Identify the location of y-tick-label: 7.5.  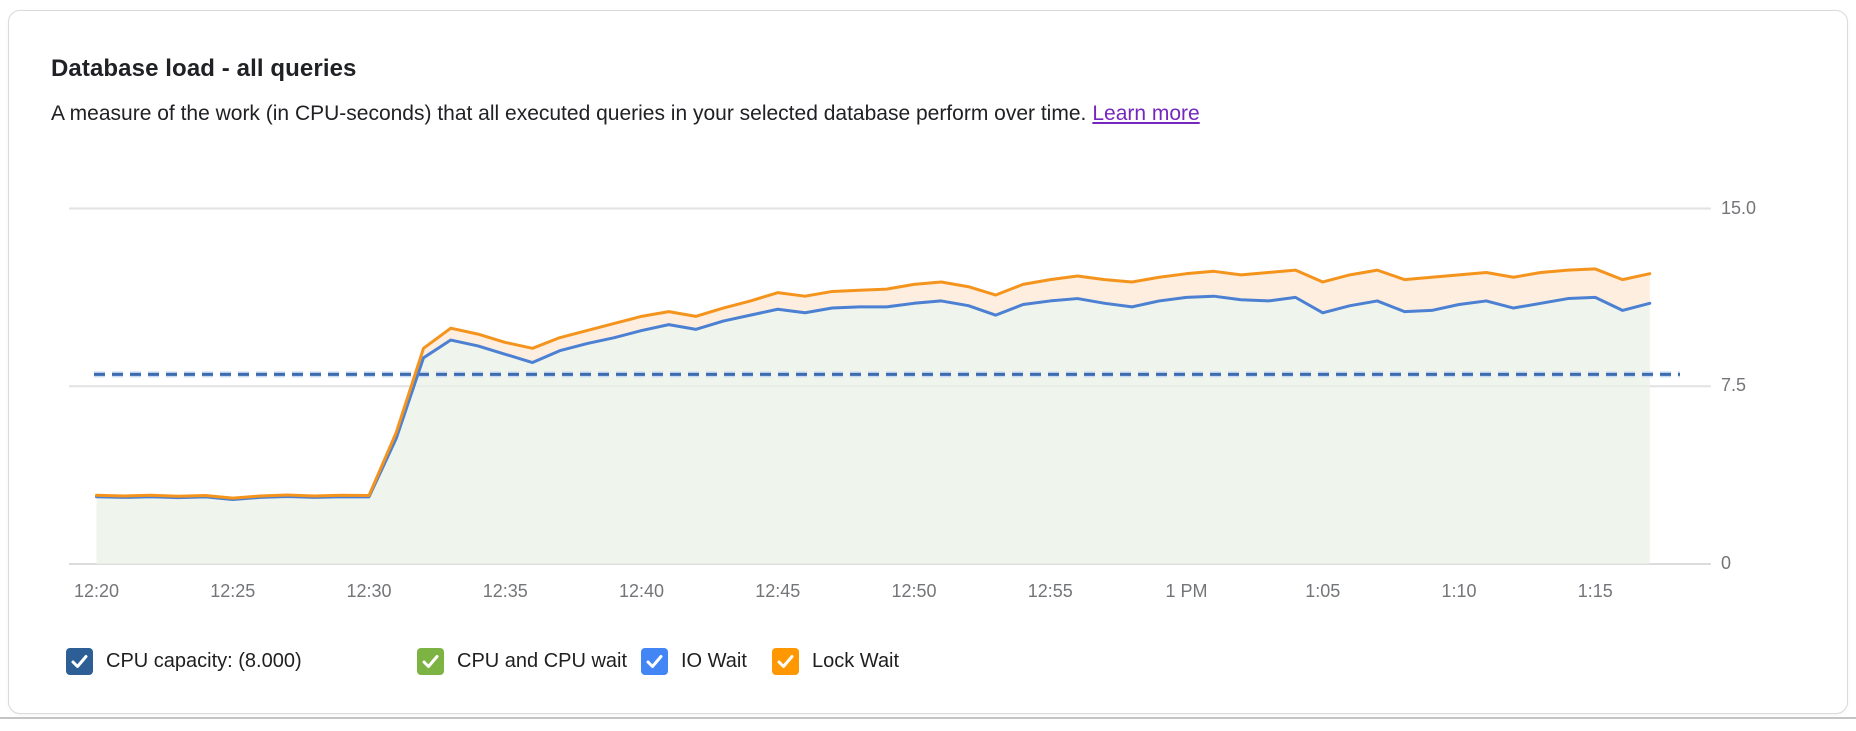
(1734, 385).